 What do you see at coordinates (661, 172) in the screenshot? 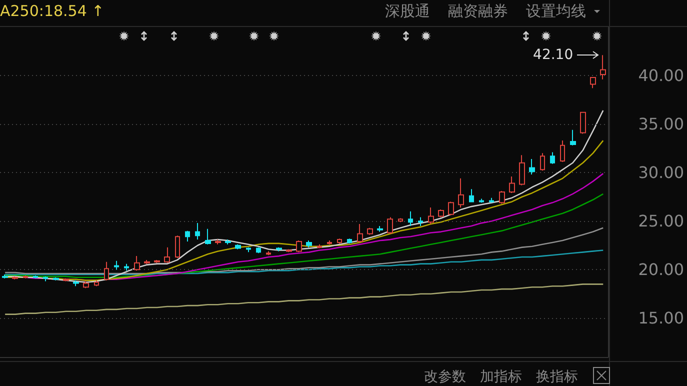
I see `y-tick-label: 30.00` at bounding box center [661, 172].